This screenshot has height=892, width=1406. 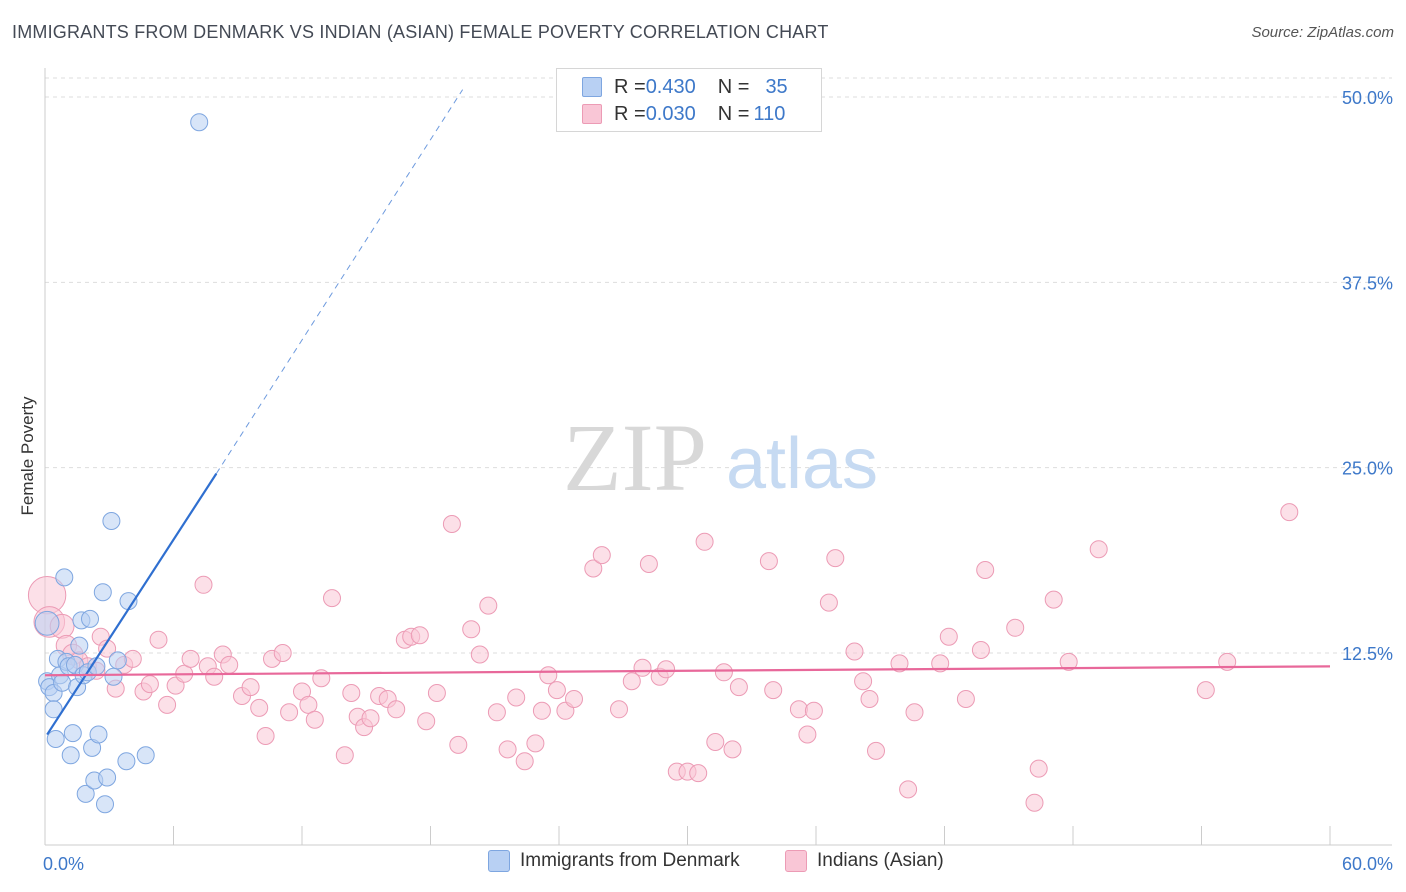 I want to click on legend-n-label: N =, so click(x=733, y=113).